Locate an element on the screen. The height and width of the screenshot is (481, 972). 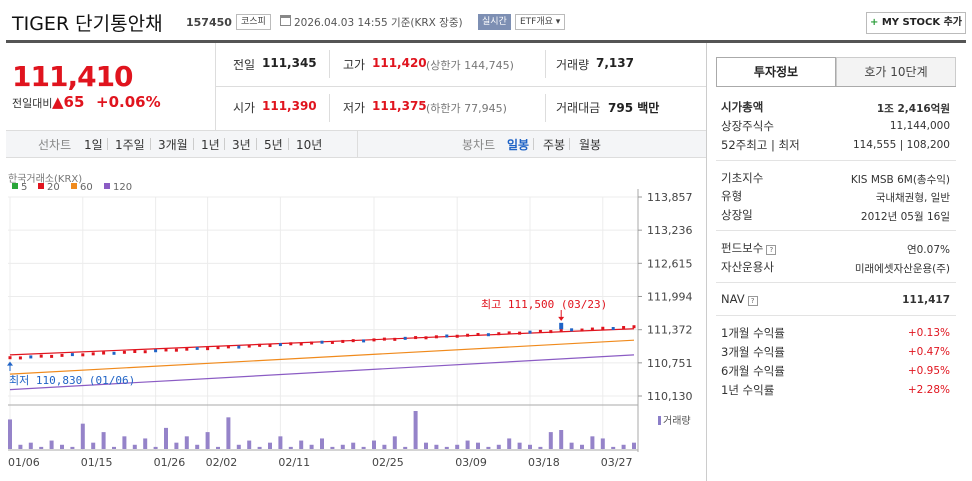
manager-label: 자산운용사 is located at coordinates (747, 267).